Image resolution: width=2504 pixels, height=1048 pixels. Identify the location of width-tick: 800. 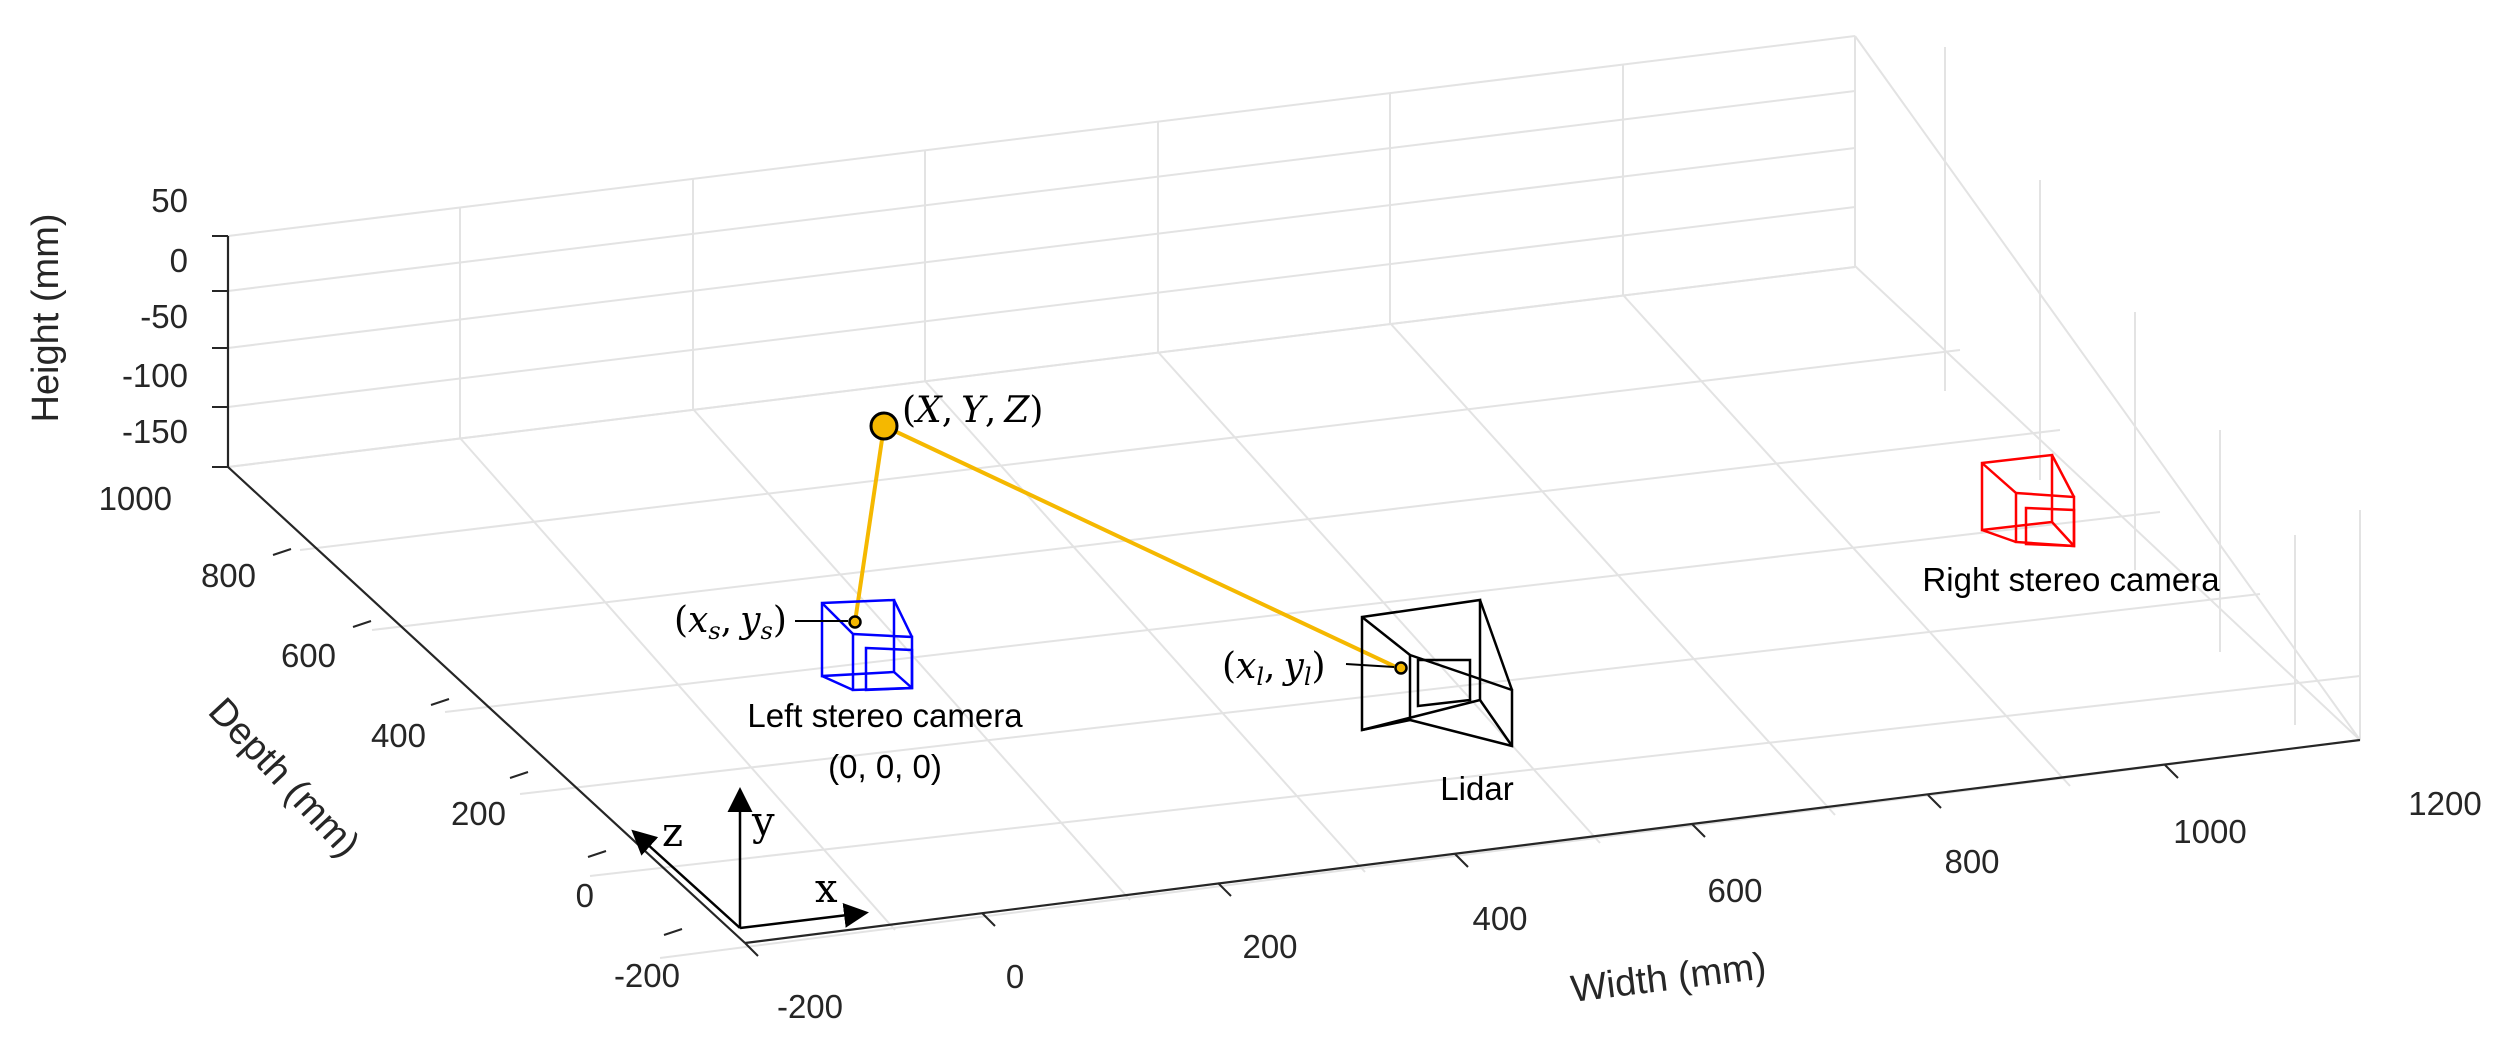
(1971, 861).